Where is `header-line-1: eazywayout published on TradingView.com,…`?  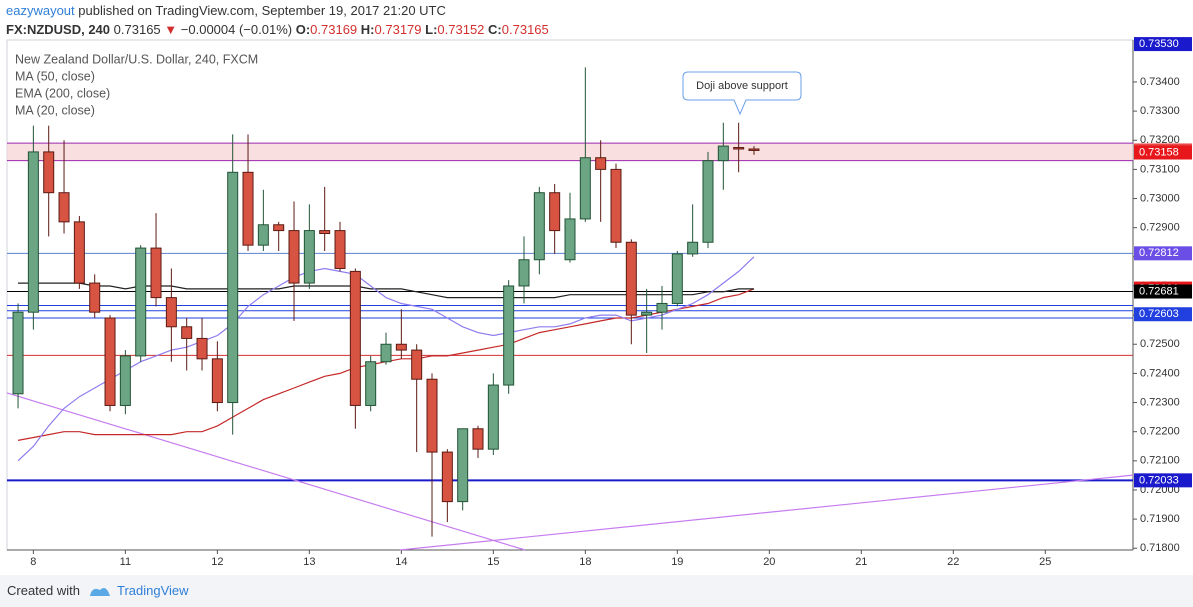
header-line-1: eazywayout published on TradingView.com,… is located at coordinates (226, 10).